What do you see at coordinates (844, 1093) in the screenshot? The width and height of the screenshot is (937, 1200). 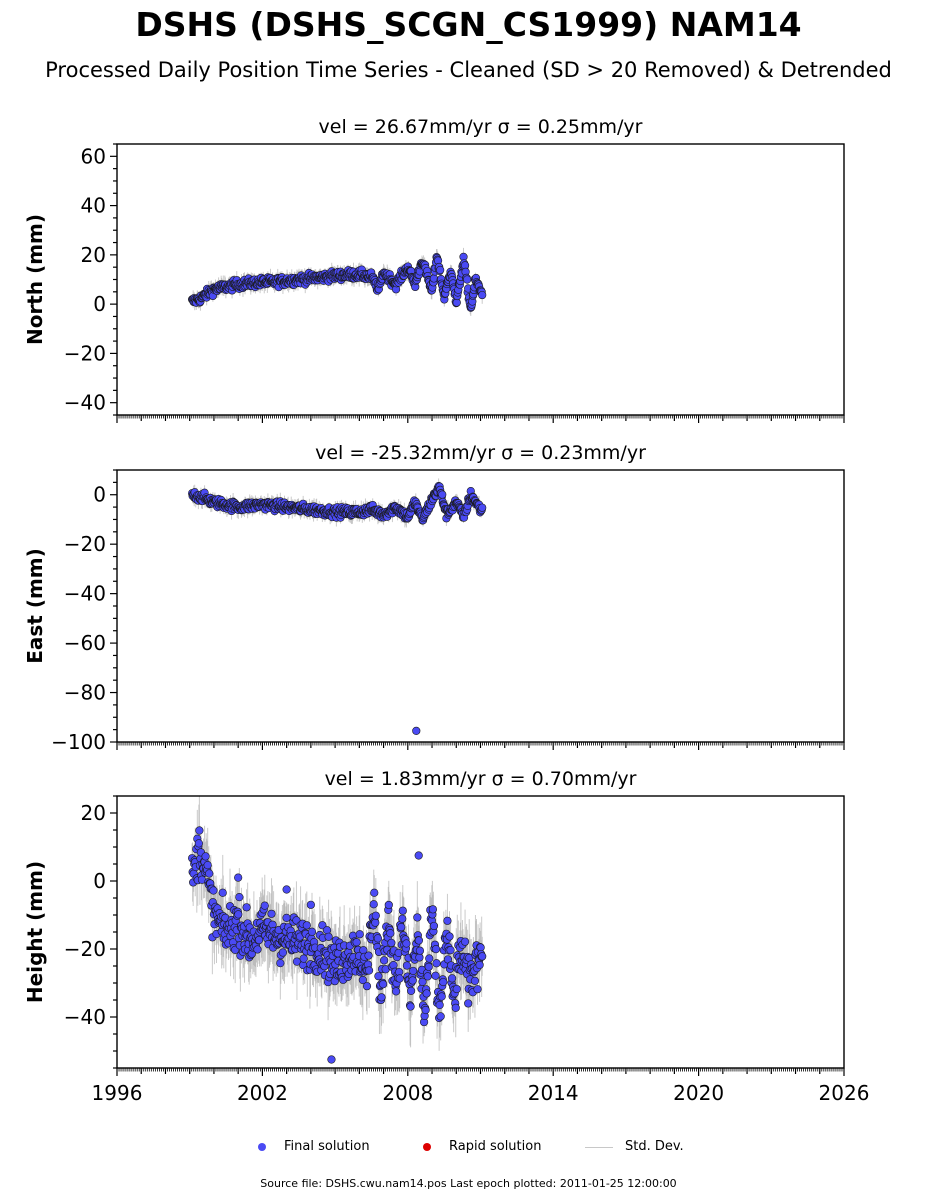 I see `x-tick-label: 2026` at bounding box center [844, 1093].